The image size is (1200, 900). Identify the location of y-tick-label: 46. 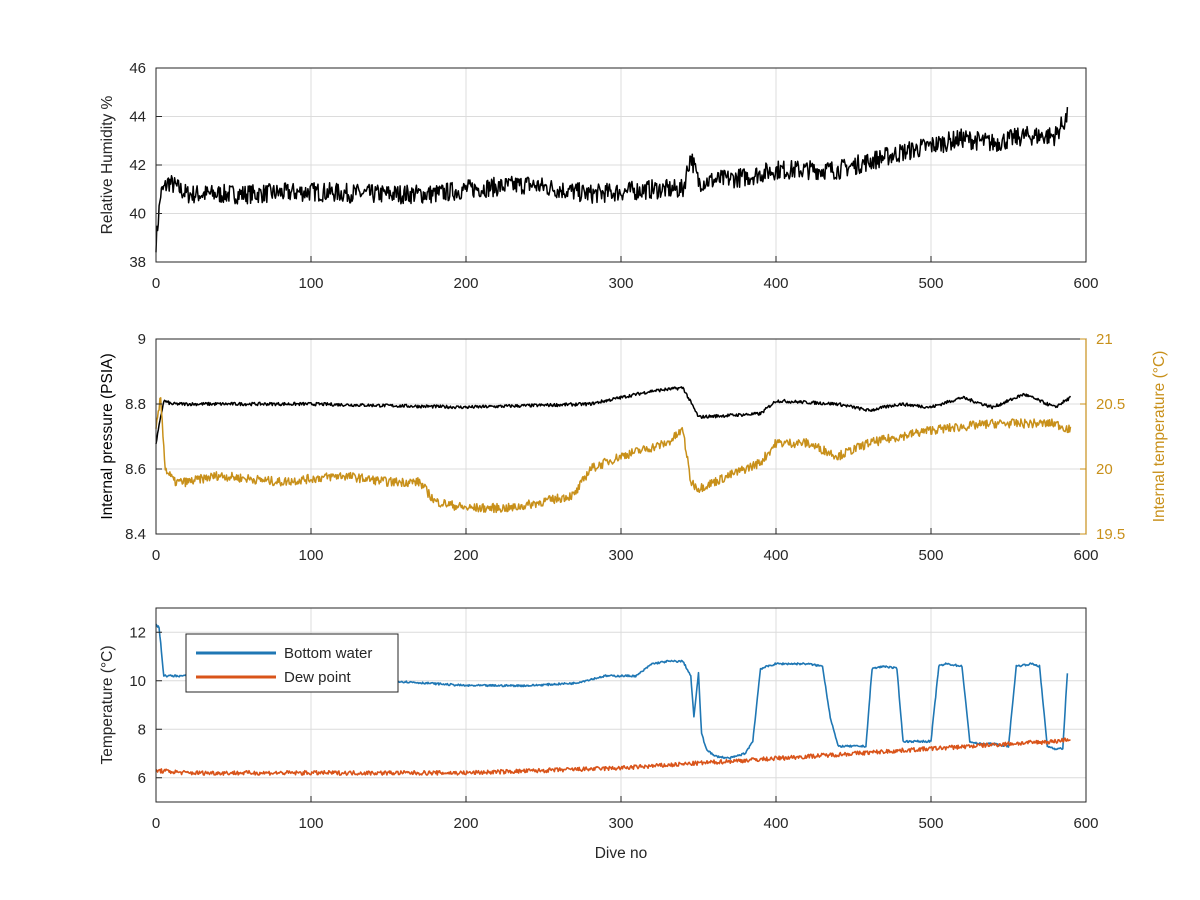
(137, 68).